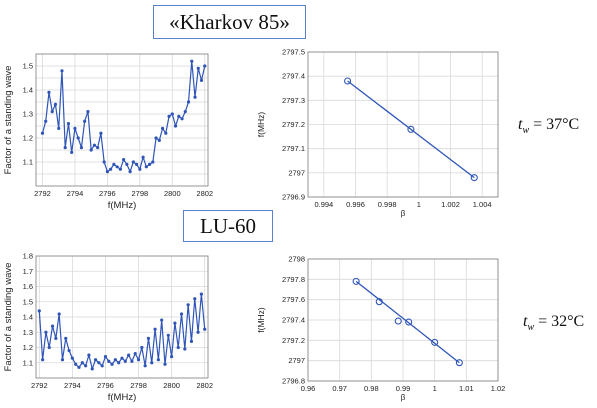 This screenshot has width=597, height=408. I want to click on x-tick-label: 0.97, so click(339, 388).